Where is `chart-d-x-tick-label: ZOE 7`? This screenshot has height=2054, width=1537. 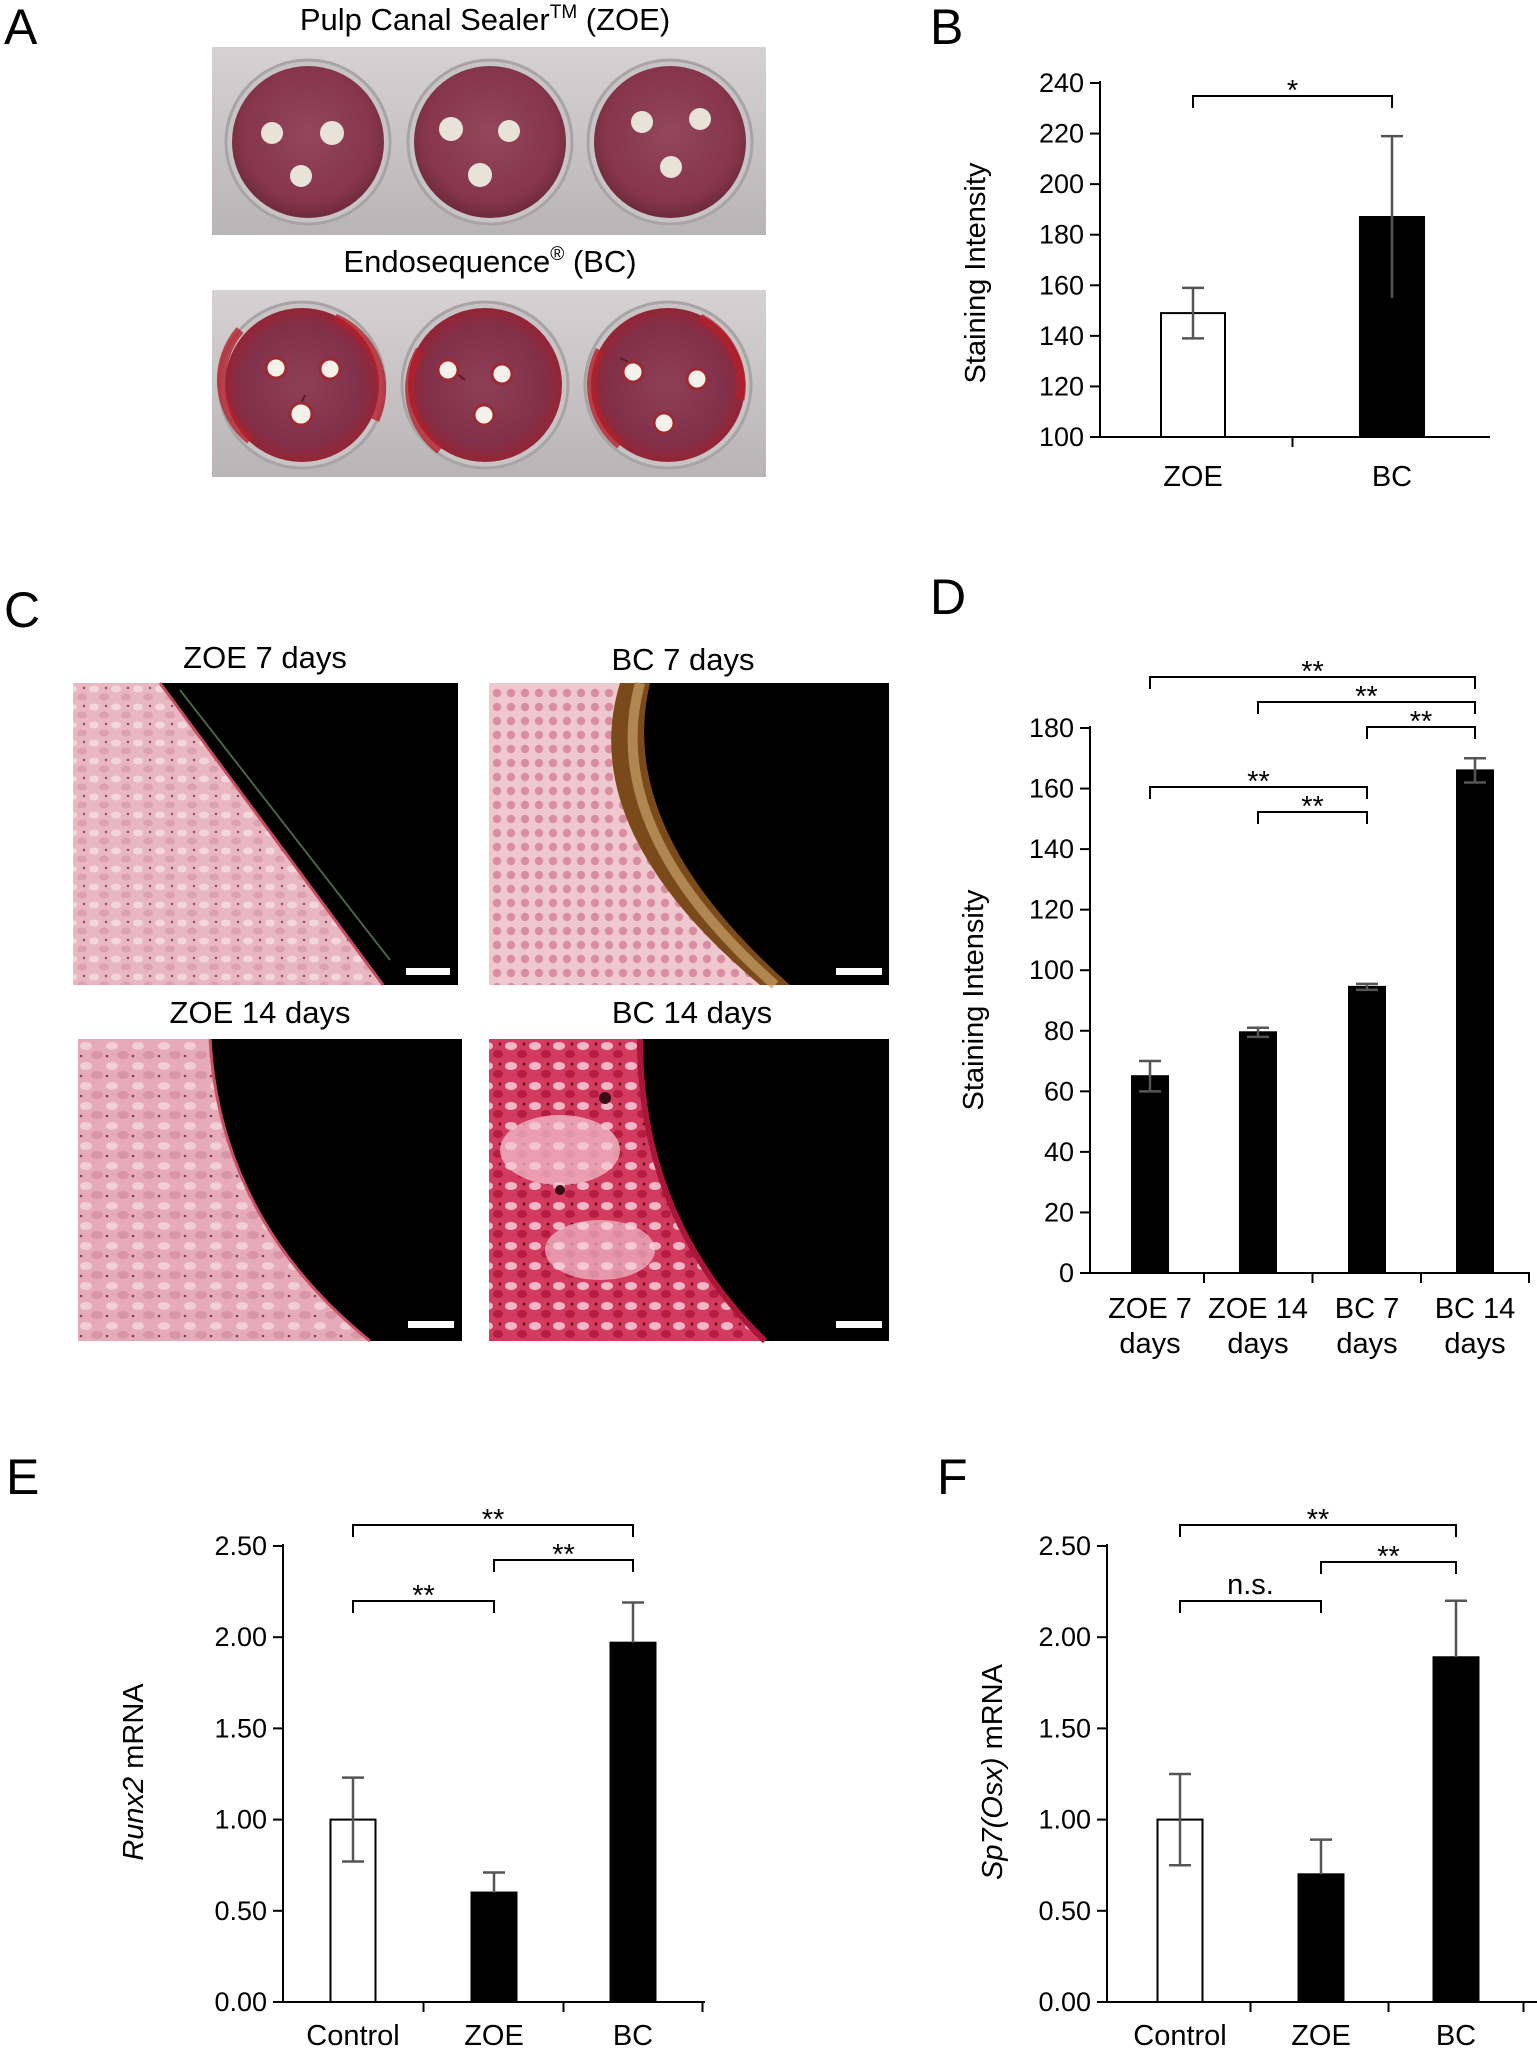
chart-d-x-tick-label: ZOE 7 is located at coordinates (1150, 1309).